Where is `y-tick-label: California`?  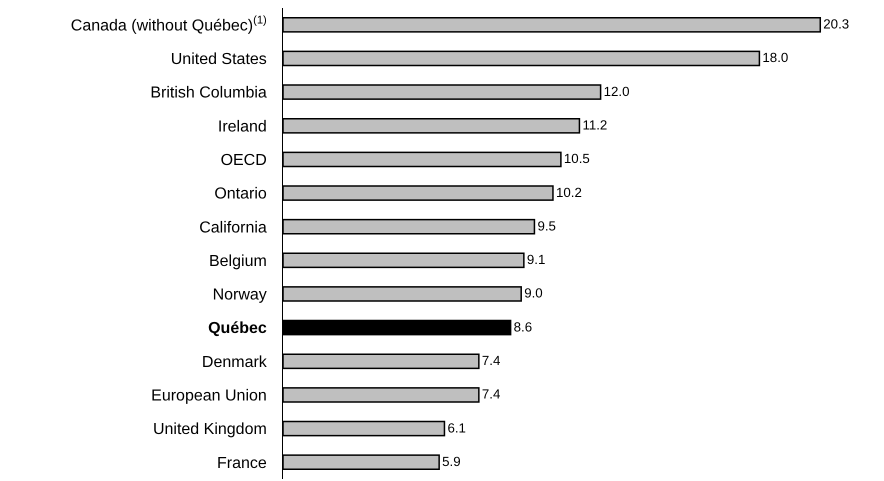 y-tick-label: California is located at coordinates (233, 227).